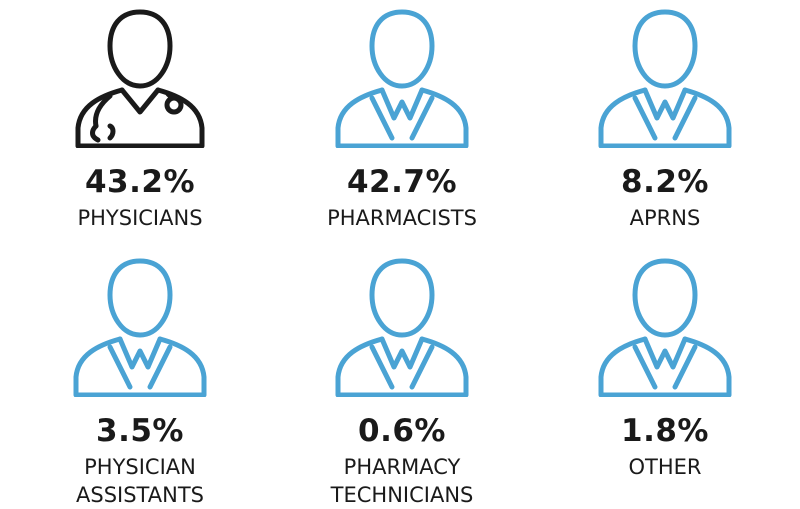  What do you see at coordinates (140, 182) in the screenshot?
I see `percent-value: 43.2%` at bounding box center [140, 182].